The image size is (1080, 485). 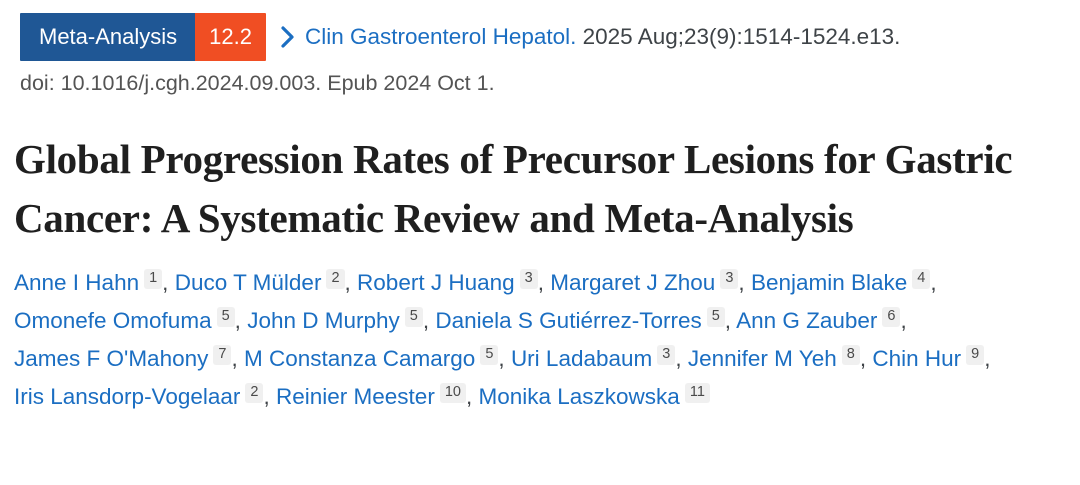 What do you see at coordinates (807, 320) in the screenshot?
I see `author-link: Ann G Zauber` at bounding box center [807, 320].